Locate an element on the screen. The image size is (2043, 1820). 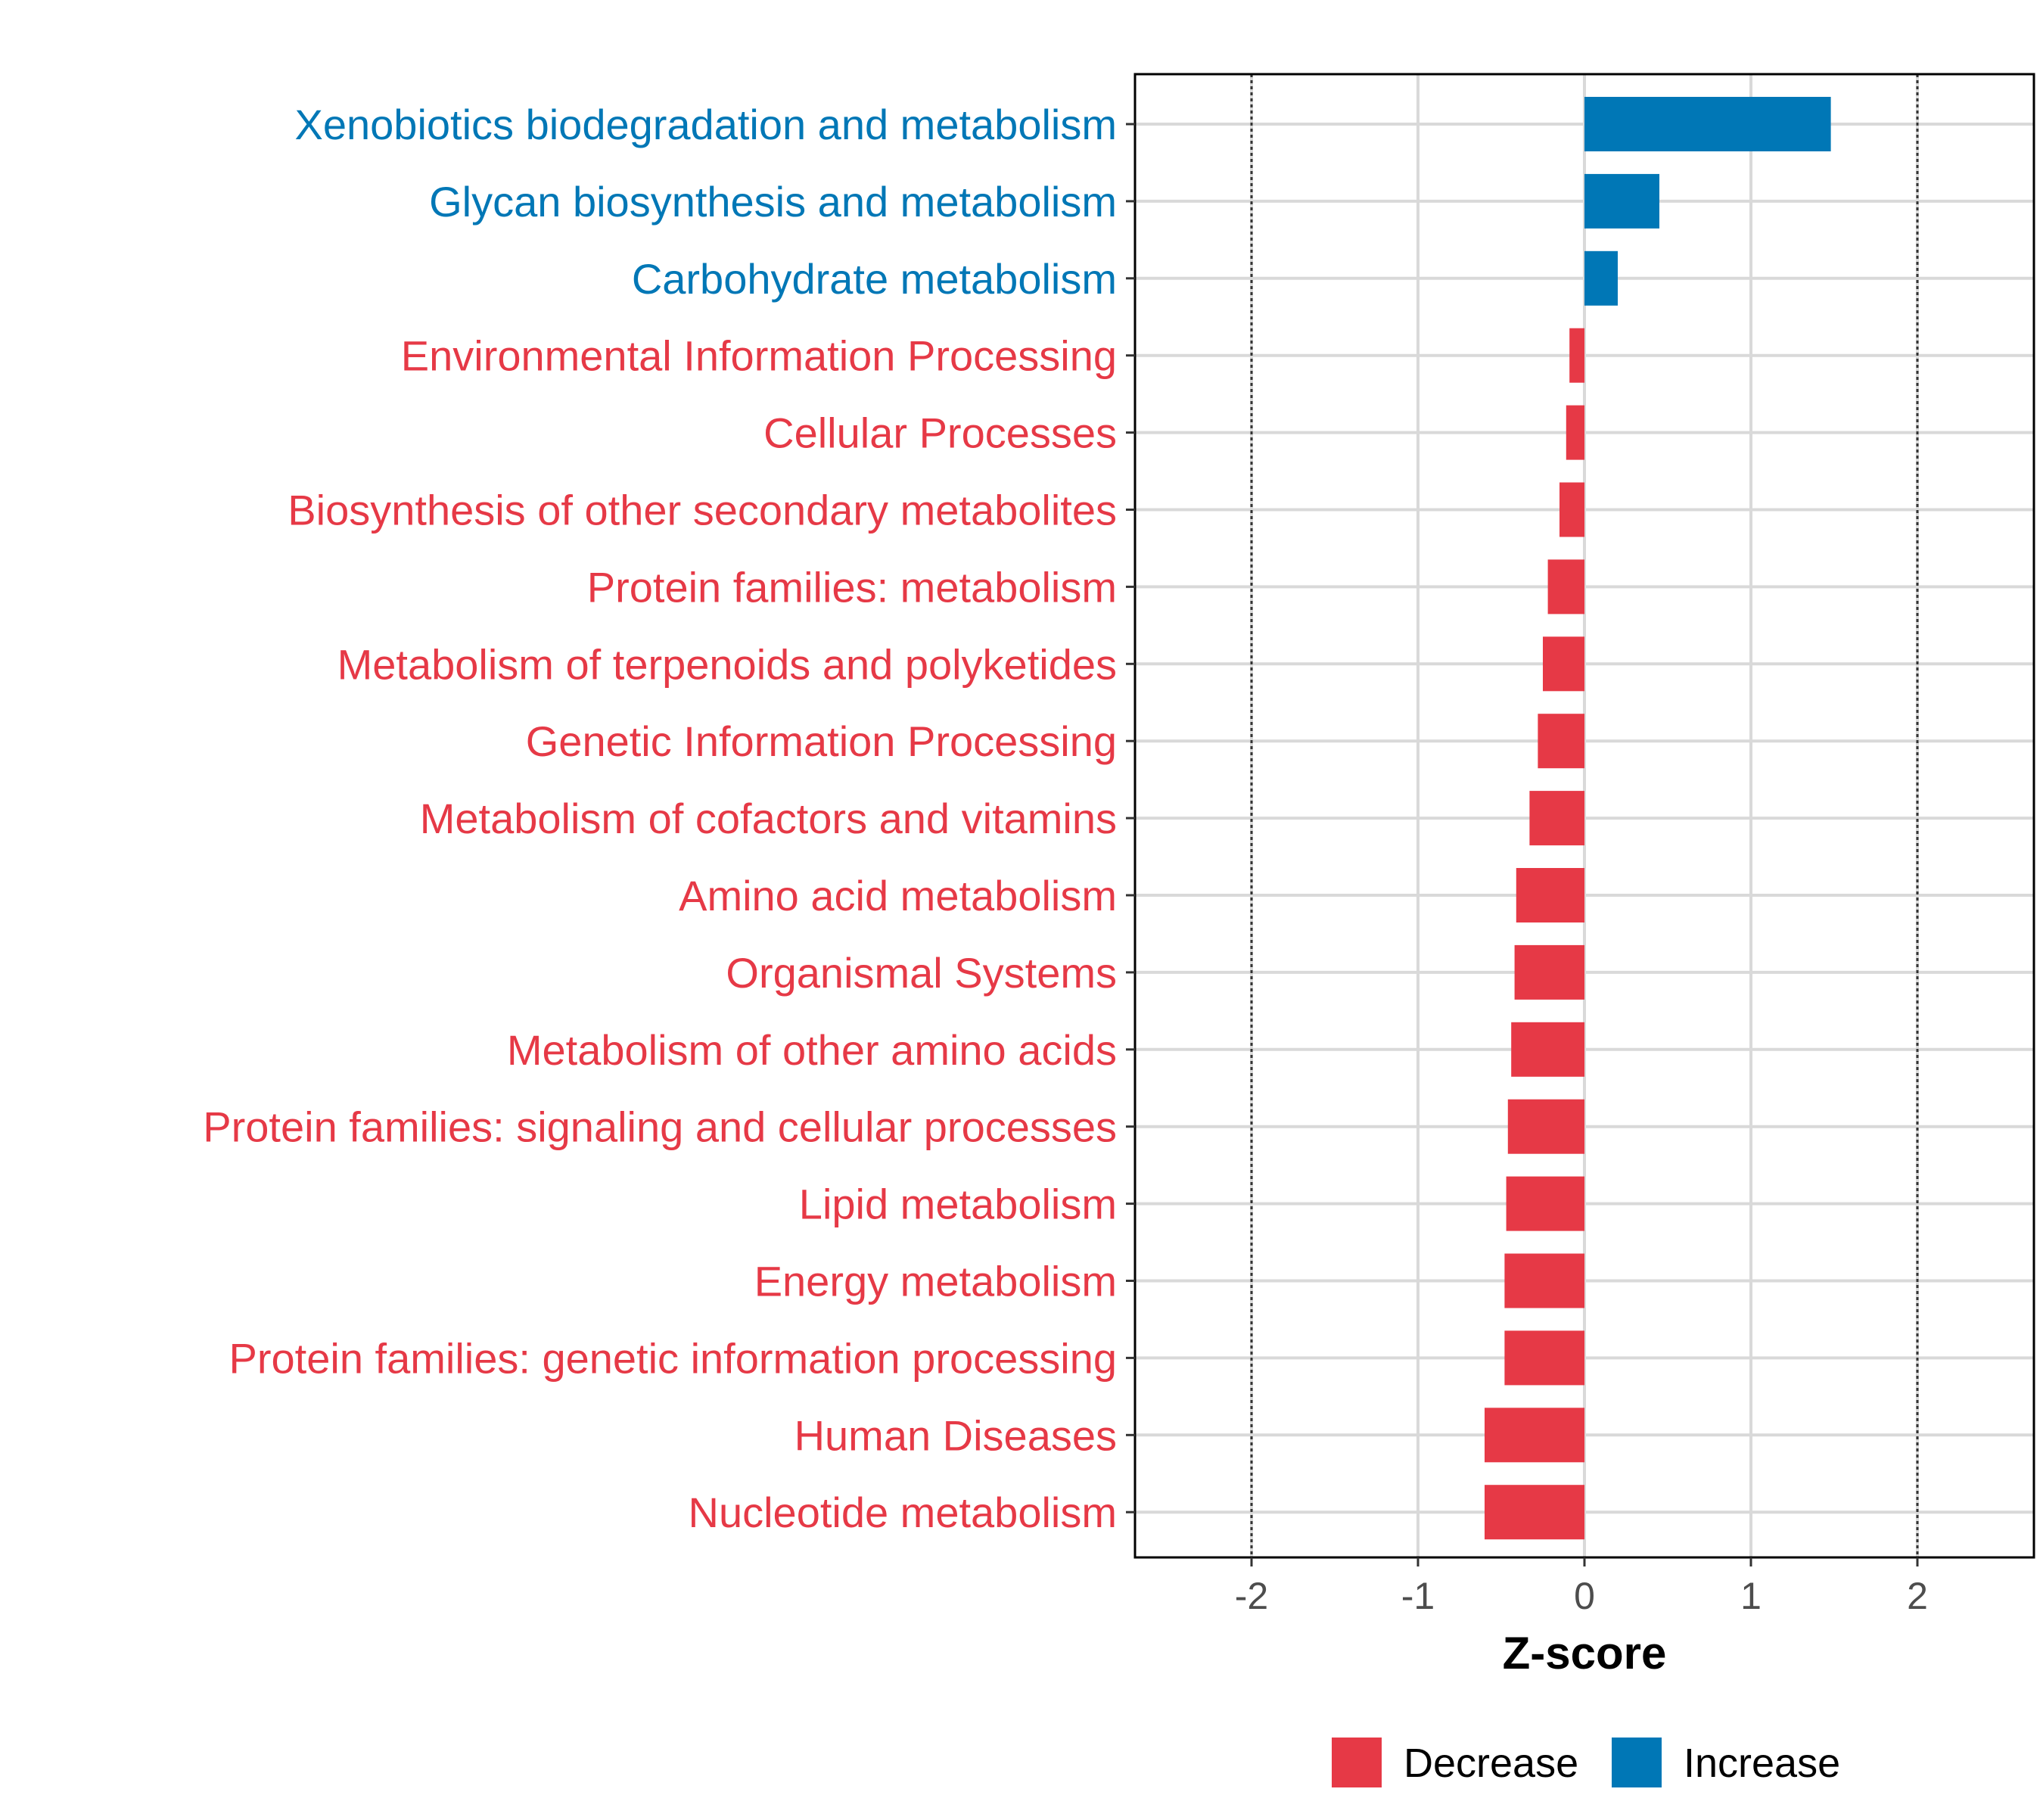
category-label: Energy metabolism is located at coordinates (935, 1281).